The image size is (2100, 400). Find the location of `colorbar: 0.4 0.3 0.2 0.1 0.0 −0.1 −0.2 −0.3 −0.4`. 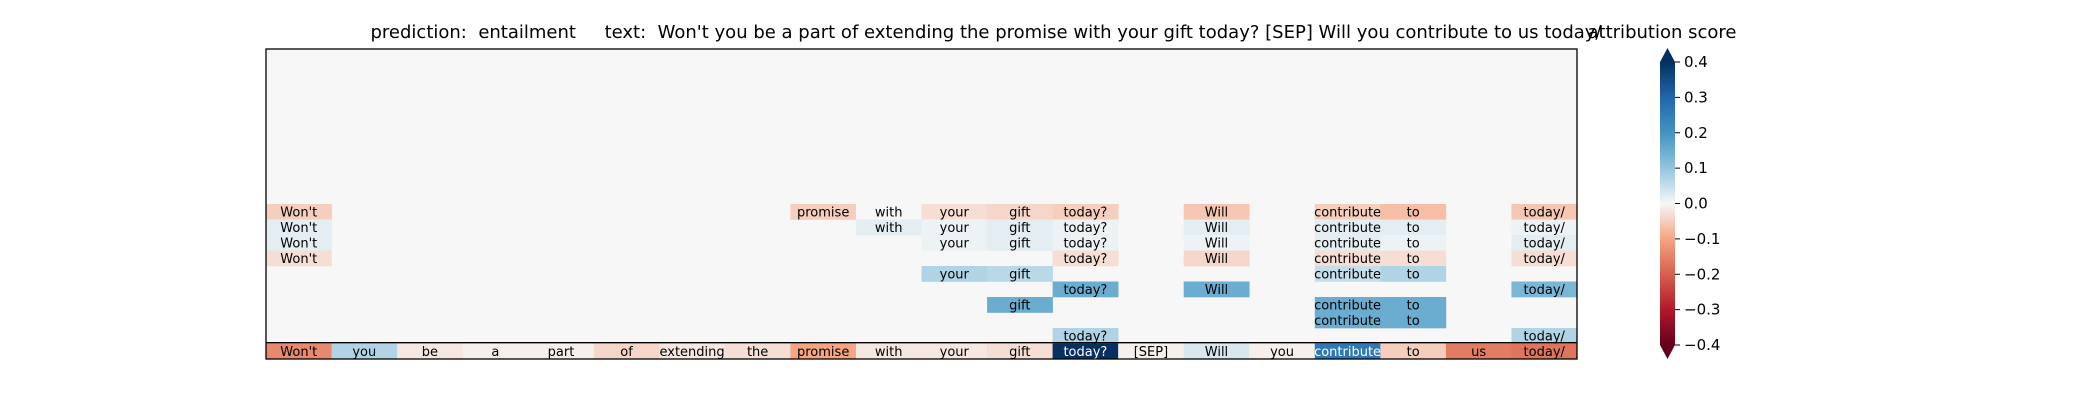

colorbar: 0.4 0.3 0.2 0.1 0.0 −0.1 −0.2 −0.3 −0.4 is located at coordinates (1690, 203).